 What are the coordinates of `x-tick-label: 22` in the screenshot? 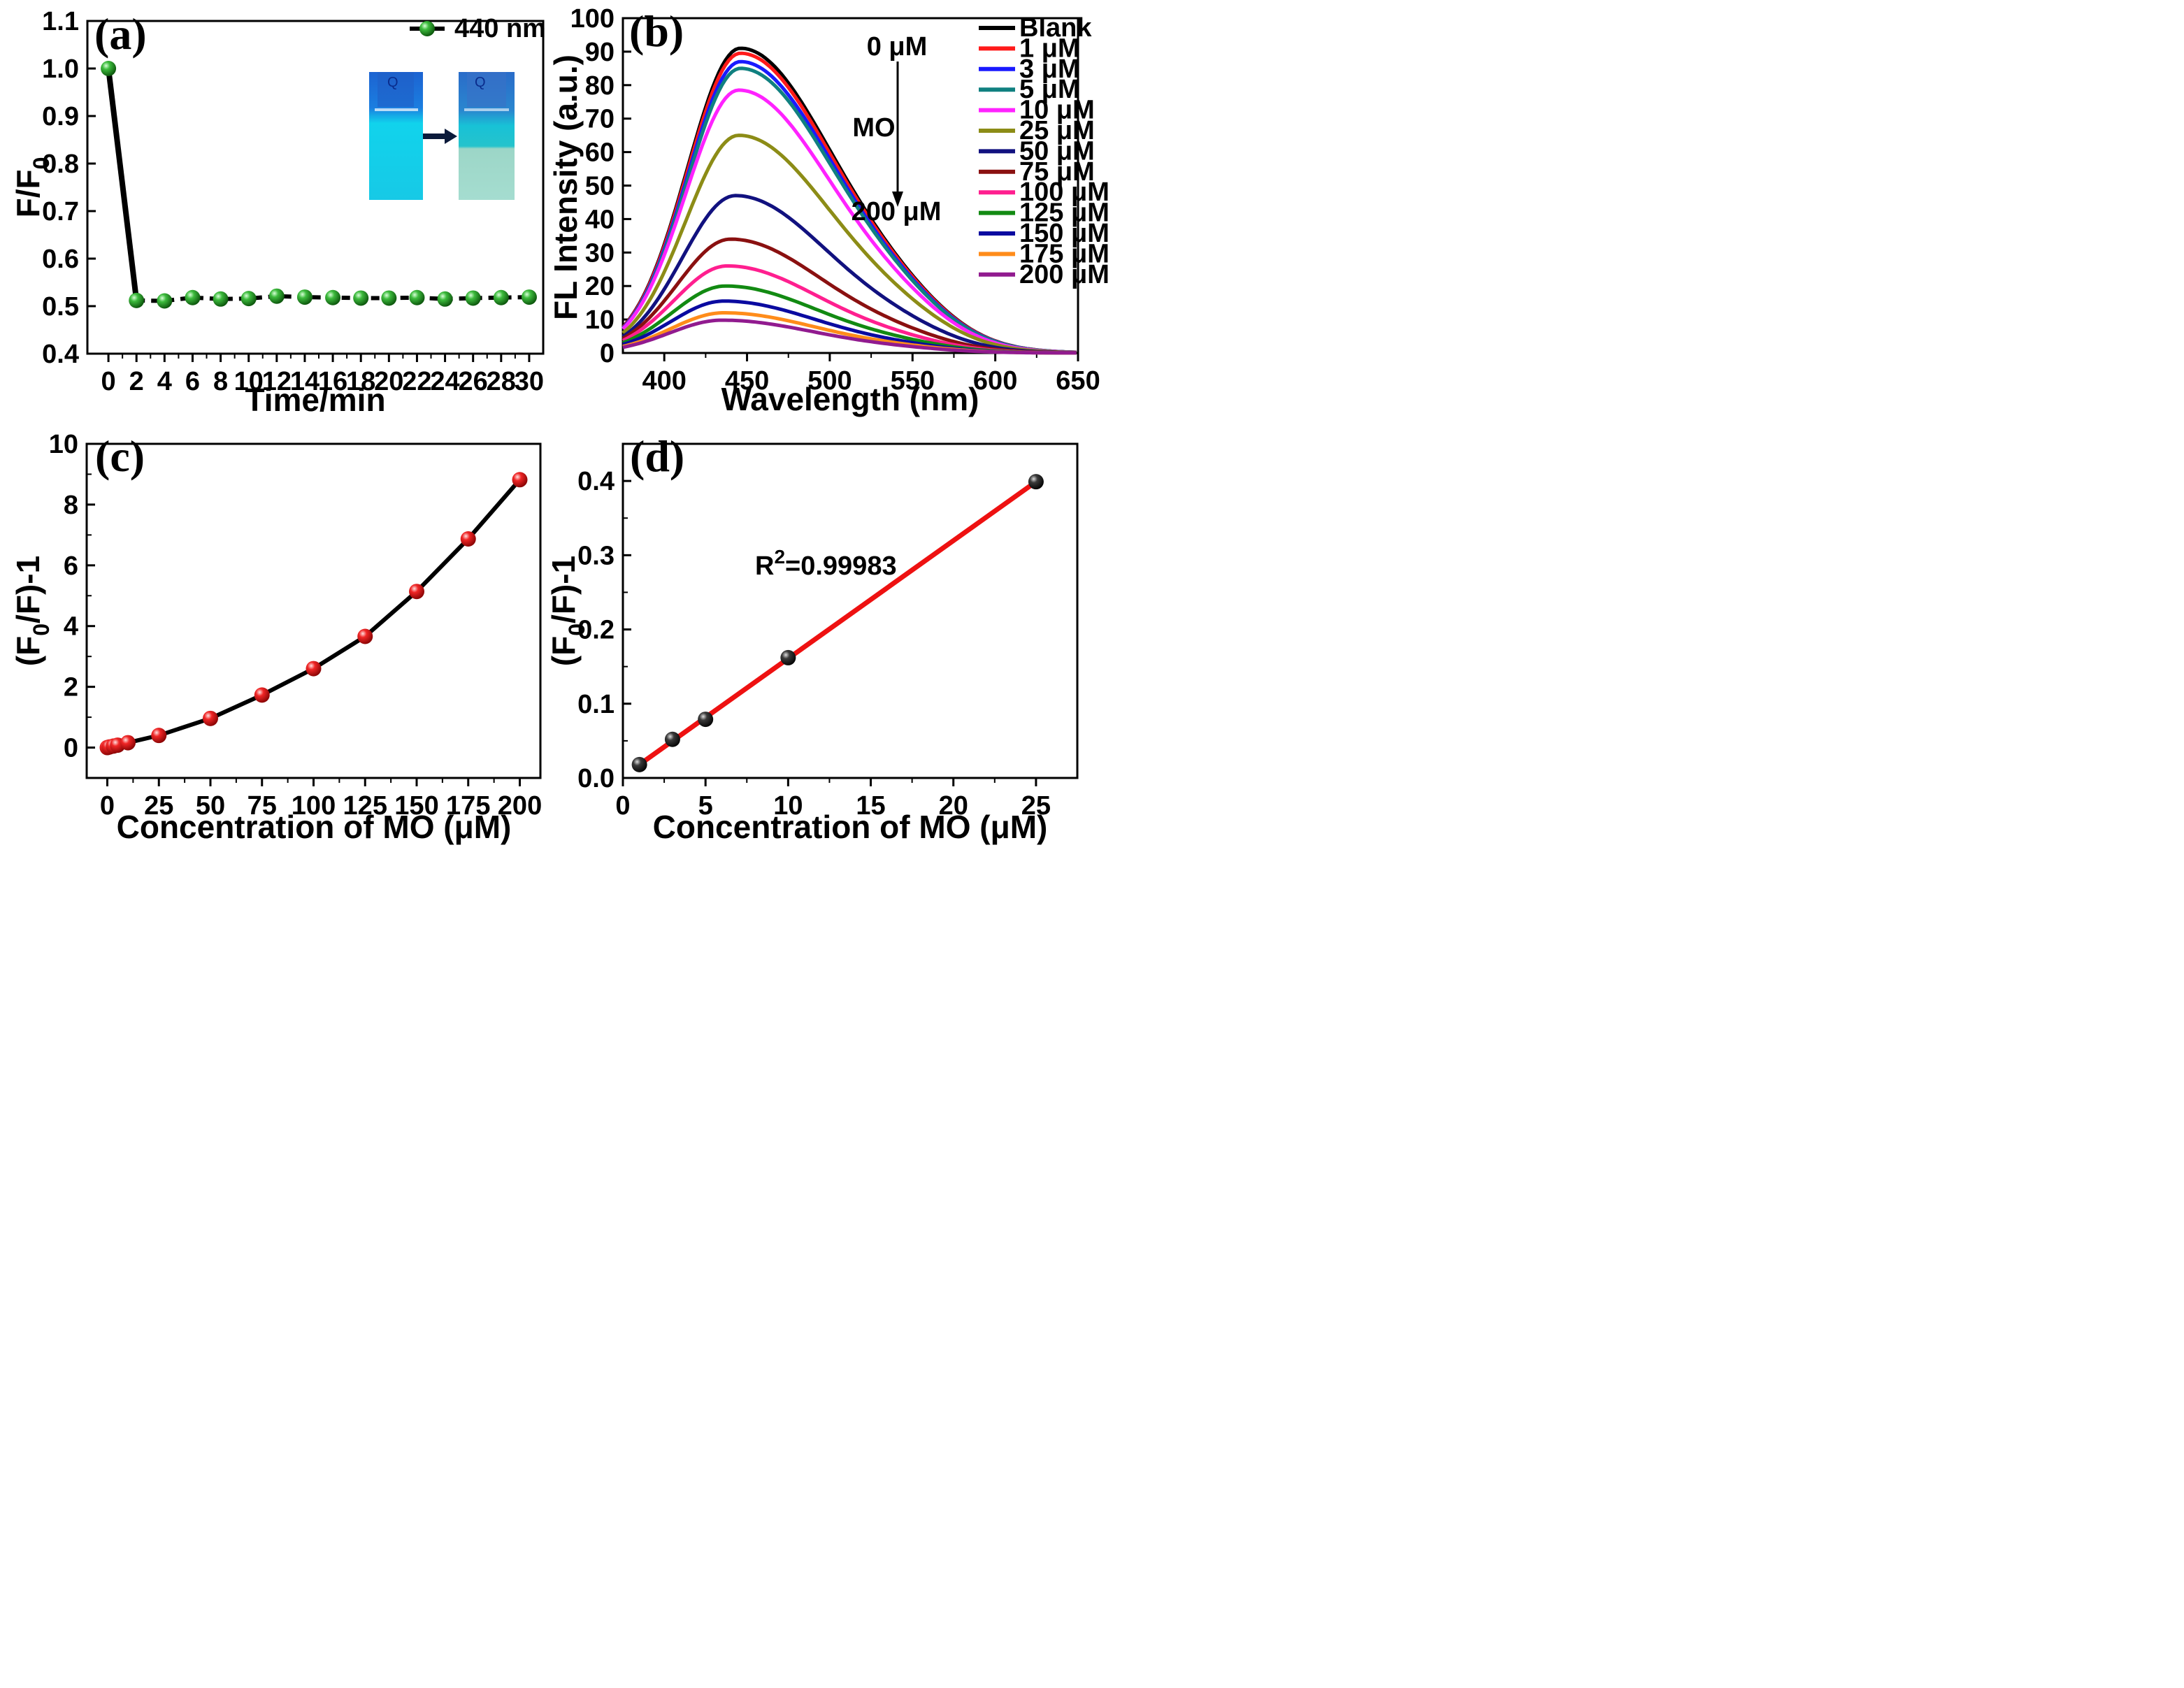 It's located at (416, 381).